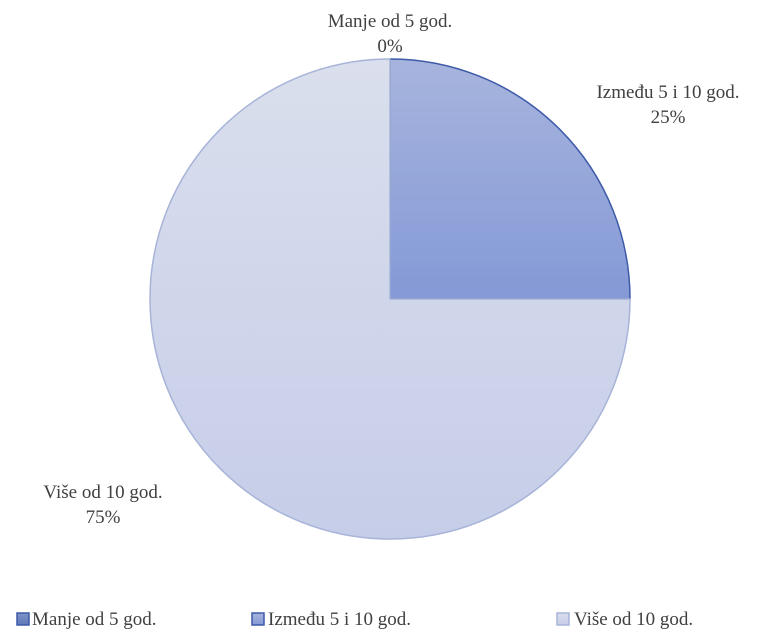 This screenshot has width=761, height=631. What do you see at coordinates (390, 21) in the screenshot?
I see `data-label-category-manje: Manje od 5 god.` at bounding box center [390, 21].